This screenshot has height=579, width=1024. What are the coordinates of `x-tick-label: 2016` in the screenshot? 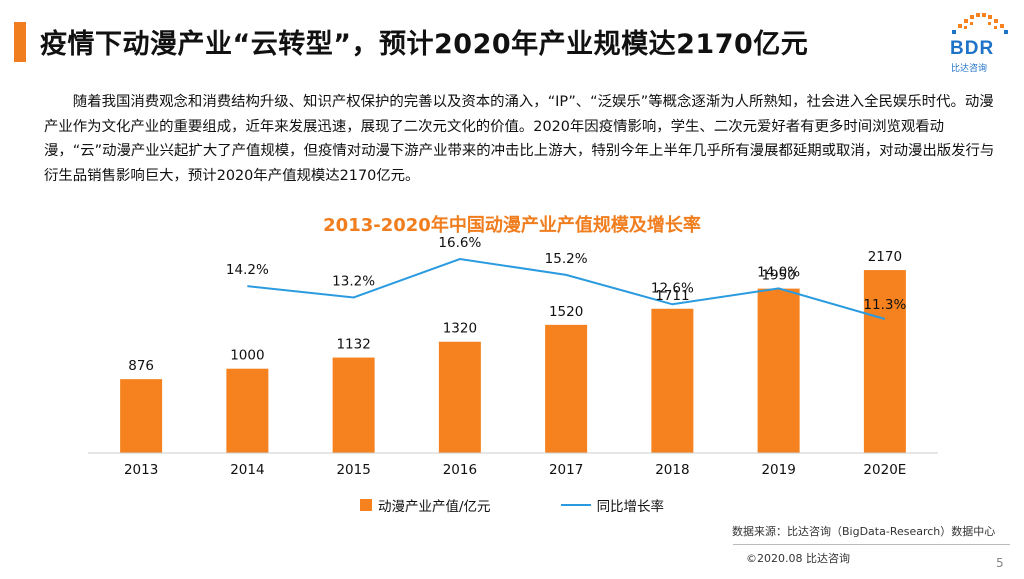 It's located at (460, 470).